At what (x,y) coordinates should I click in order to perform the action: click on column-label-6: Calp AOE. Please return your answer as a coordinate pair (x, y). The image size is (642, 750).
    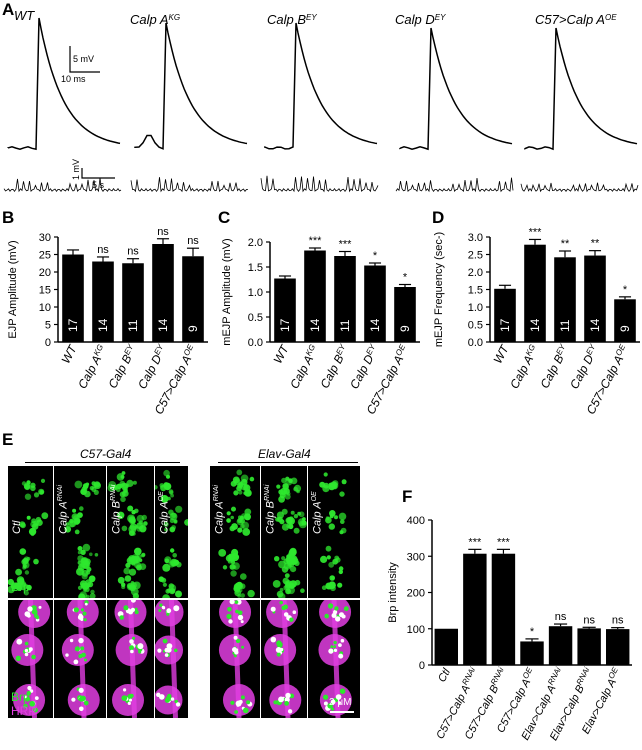
    Looking at the image, I should click on (317, 512).